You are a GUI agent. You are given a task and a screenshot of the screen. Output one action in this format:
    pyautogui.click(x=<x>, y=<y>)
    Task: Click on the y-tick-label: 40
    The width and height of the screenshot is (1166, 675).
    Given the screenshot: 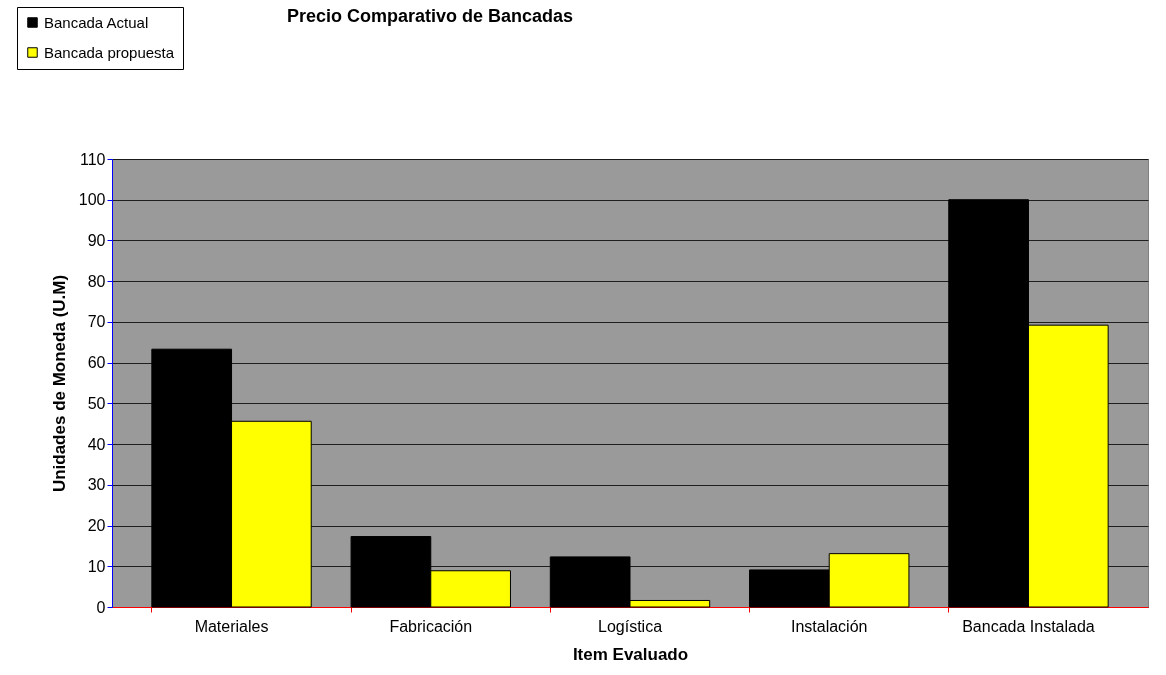 What is the action you would take?
    pyautogui.click(x=96, y=444)
    